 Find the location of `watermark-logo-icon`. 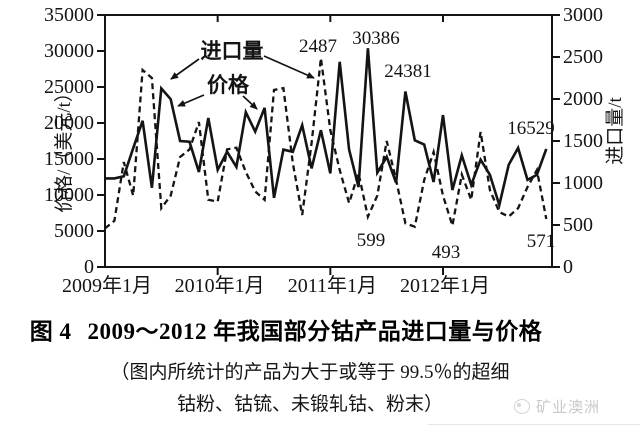

watermark-logo-icon is located at coordinates (521, 406).